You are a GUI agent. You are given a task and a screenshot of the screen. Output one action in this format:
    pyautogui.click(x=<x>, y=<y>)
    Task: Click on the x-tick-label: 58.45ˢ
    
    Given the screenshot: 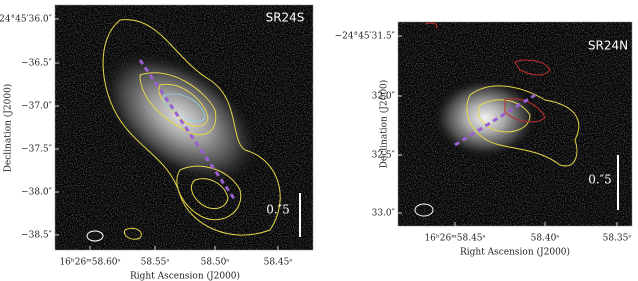 What is the action you would take?
    pyautogui.click(x=278, y=263)
    